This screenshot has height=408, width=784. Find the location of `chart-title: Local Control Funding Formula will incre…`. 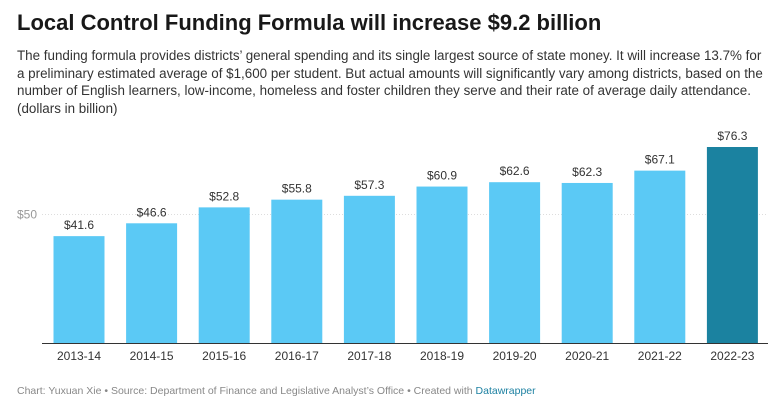

chart-title: Local Control Funding Formula will incre… is located at coordinates (309, 22).